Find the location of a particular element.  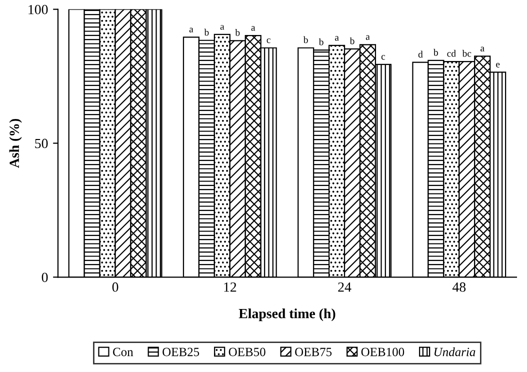

x-tick-label: 48 is located at coordinates (459, 287).